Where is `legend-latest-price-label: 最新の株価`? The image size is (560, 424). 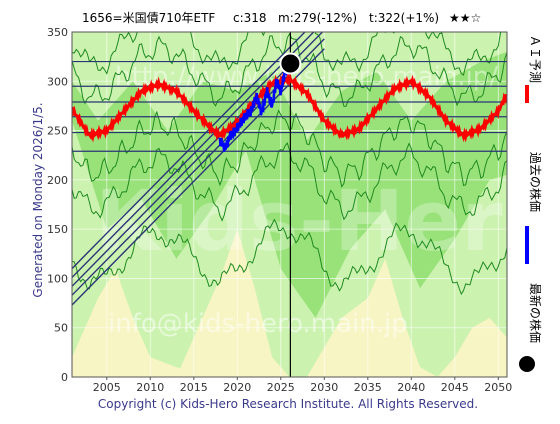
legend-latest-price-label: 最新の株価 is located at coordinates (535, 313).